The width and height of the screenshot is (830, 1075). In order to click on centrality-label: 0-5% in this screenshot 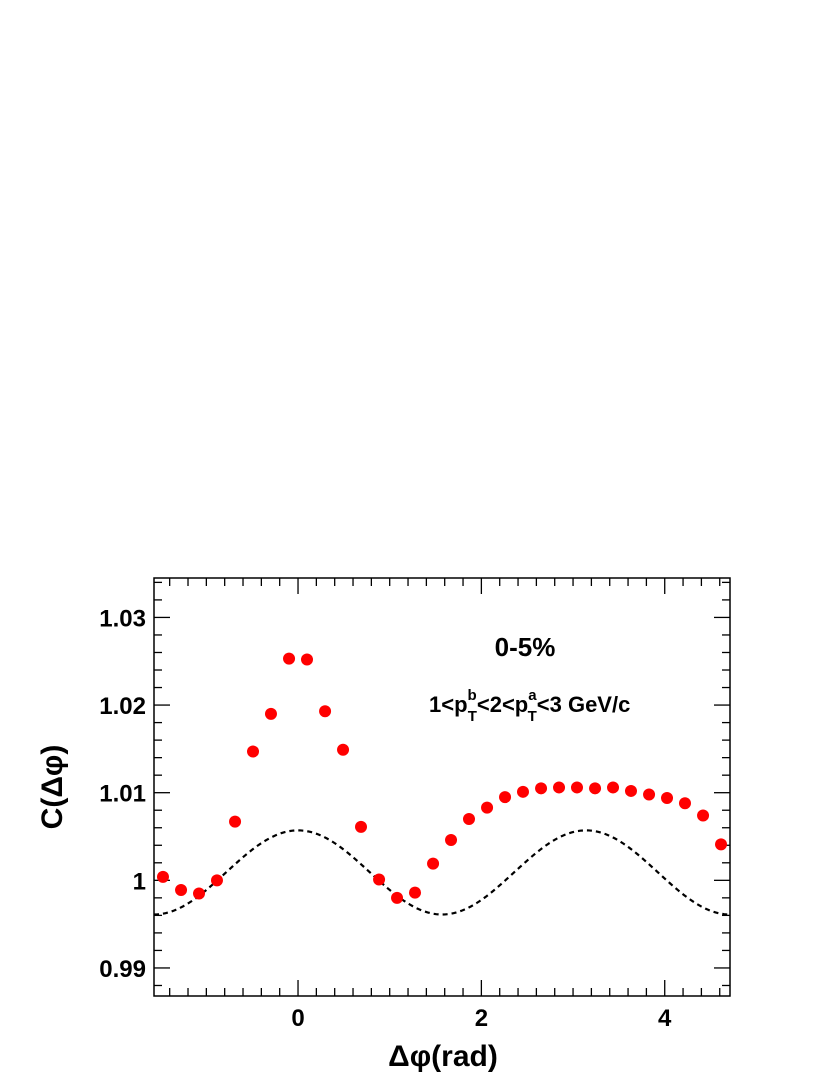, I will do `click(525, 647)`.